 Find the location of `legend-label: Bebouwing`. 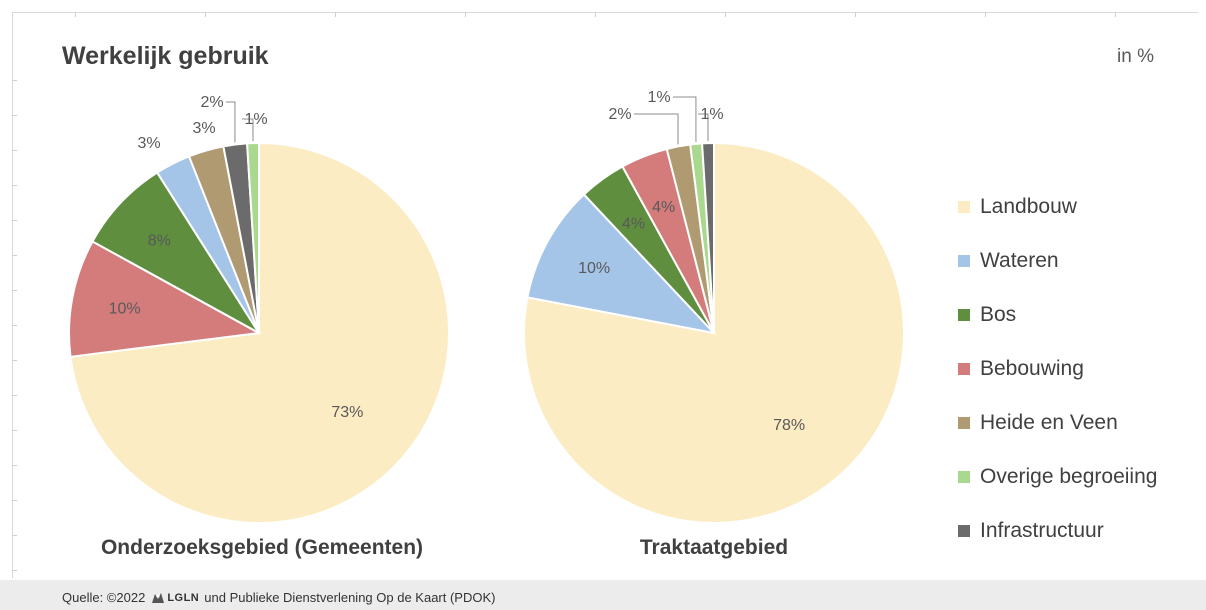

legend-label: Bebouwing is located at coordinates (1032, 368).